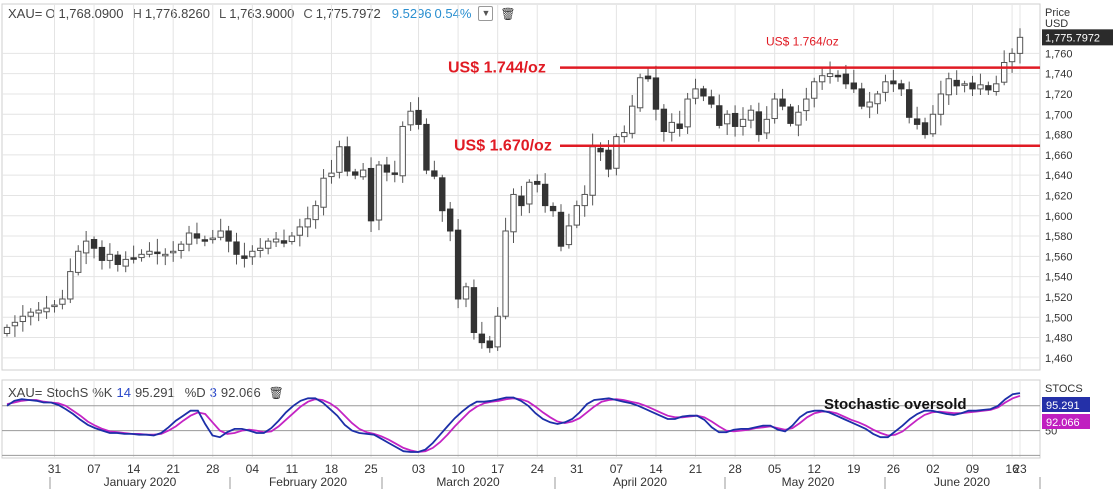 Image resolution: width=1115 pixels, height=489 pixels. I want to click on stoch-k-period: 14, so click(123, 392).